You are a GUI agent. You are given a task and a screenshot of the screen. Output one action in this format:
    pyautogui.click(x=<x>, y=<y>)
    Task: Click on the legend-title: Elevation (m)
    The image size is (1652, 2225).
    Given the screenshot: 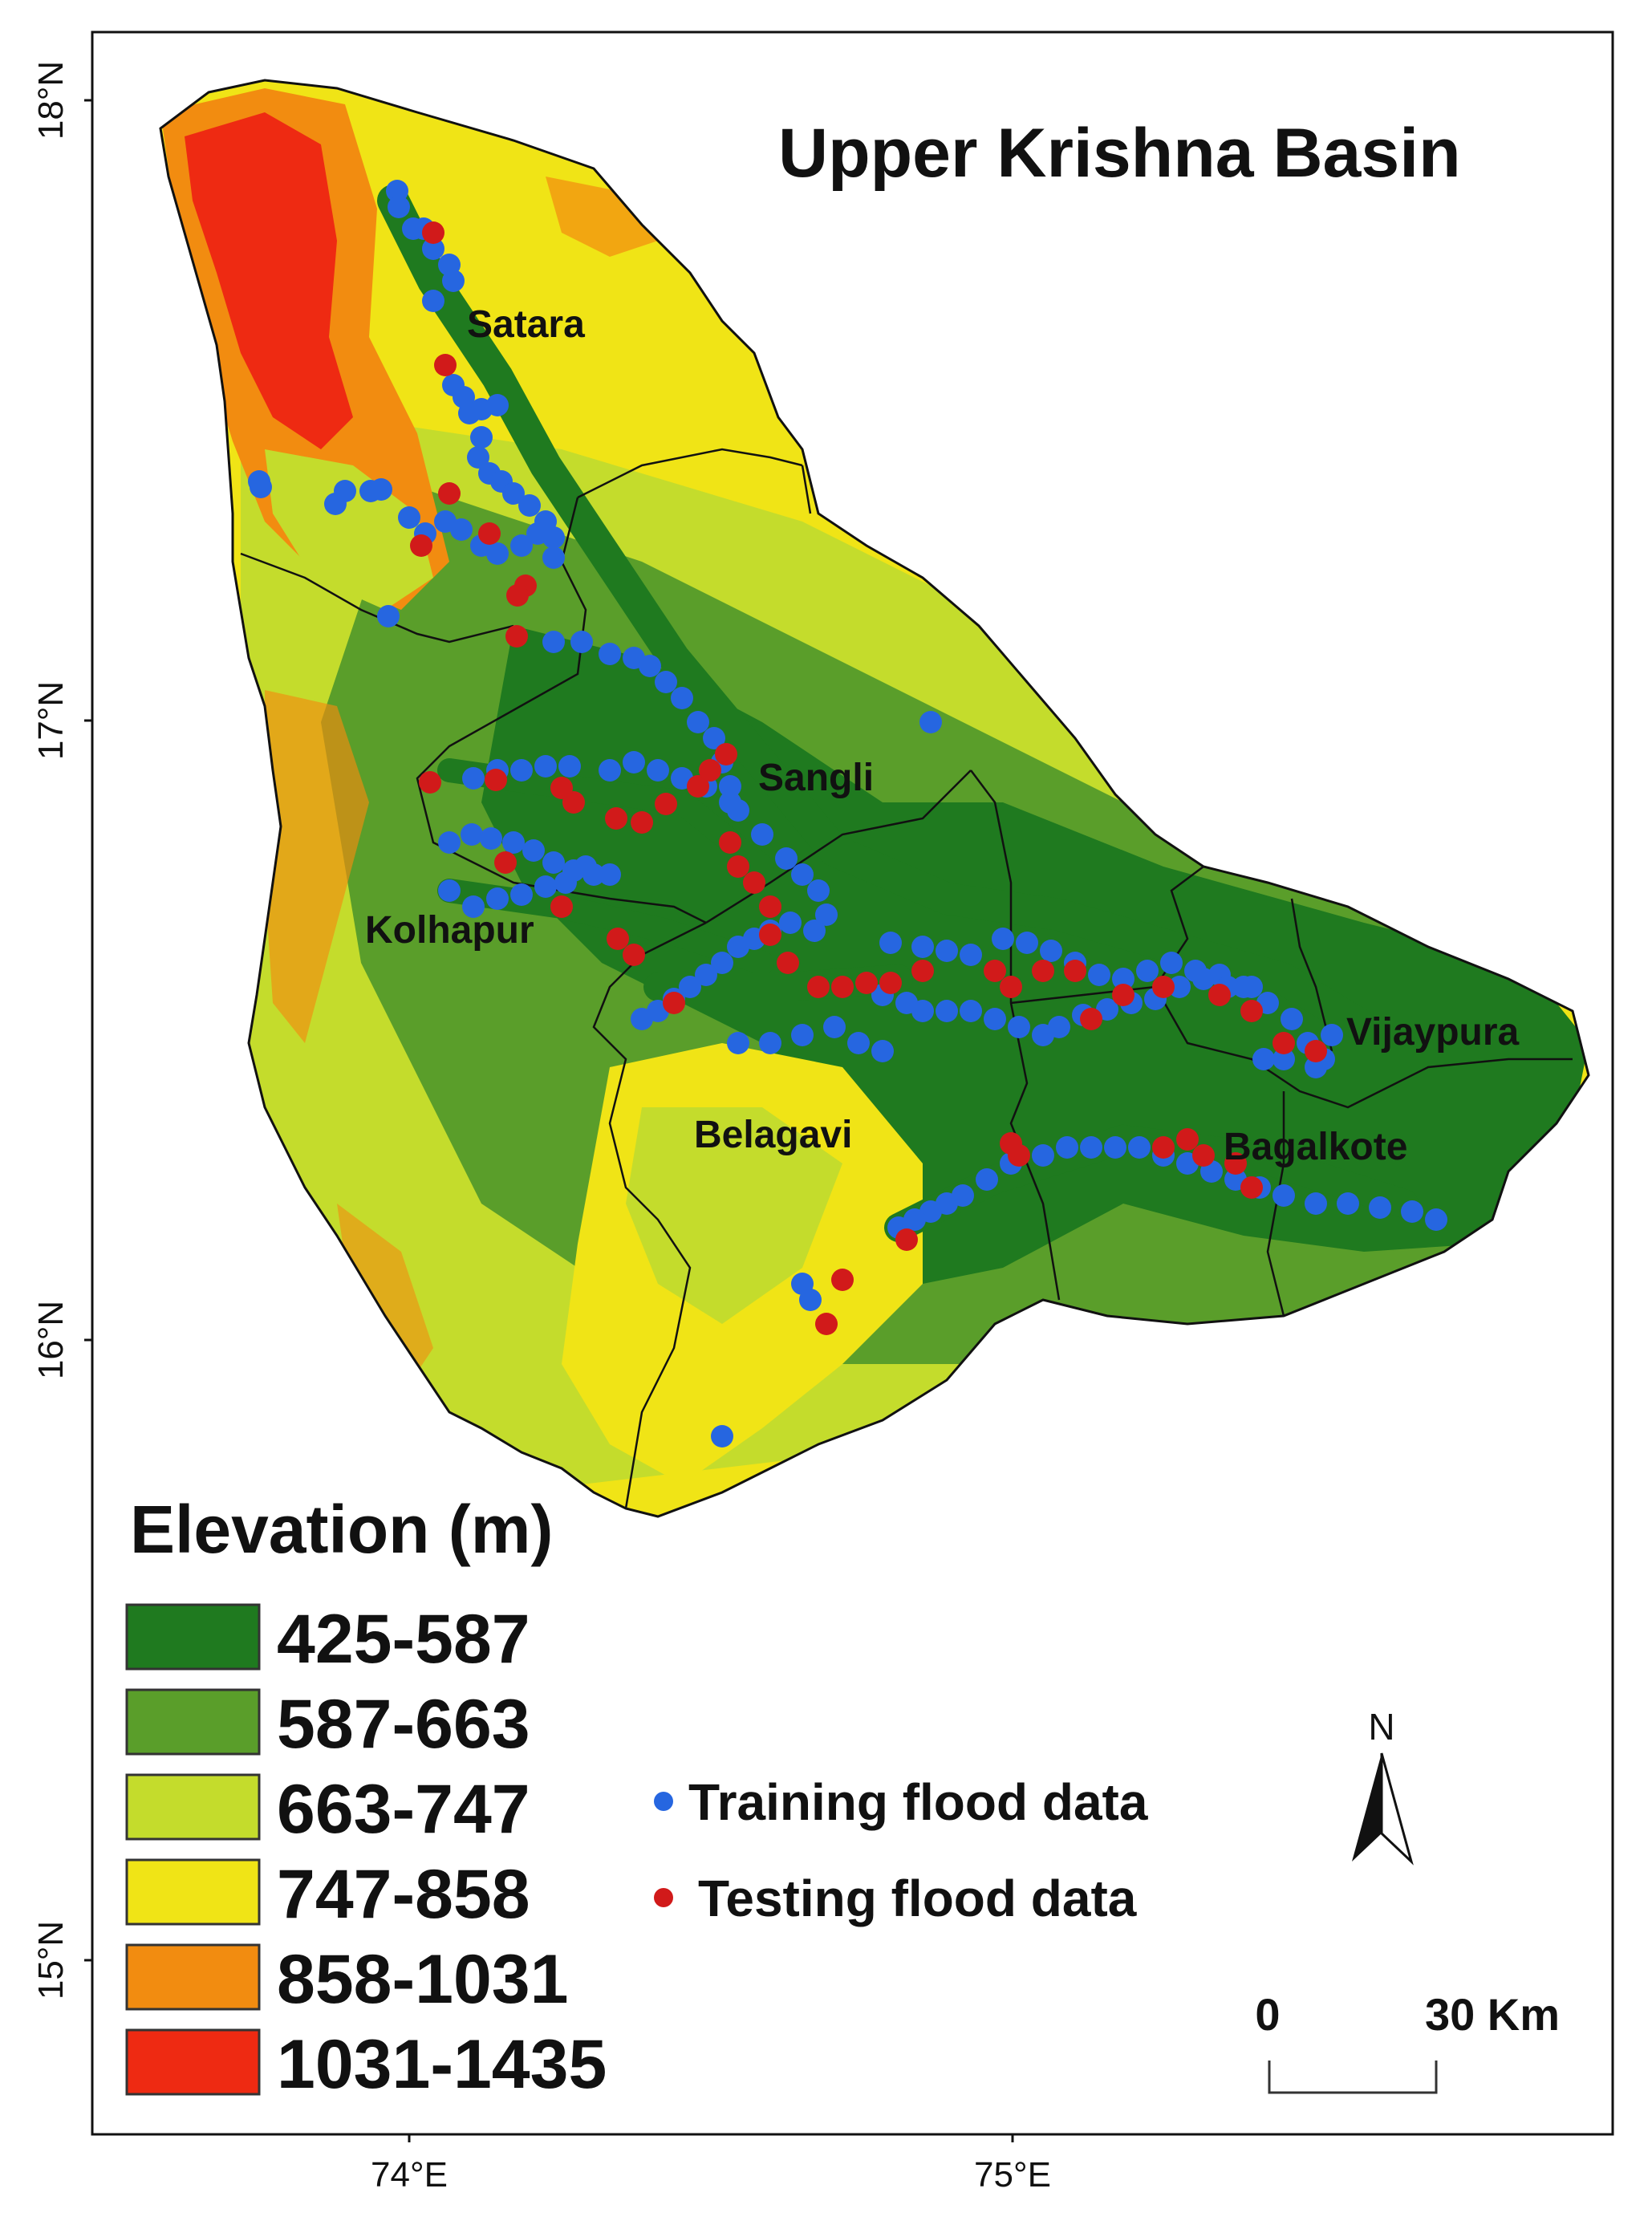 What is the action you would take?
    pyautogui.click(x=341, y=1529)
    